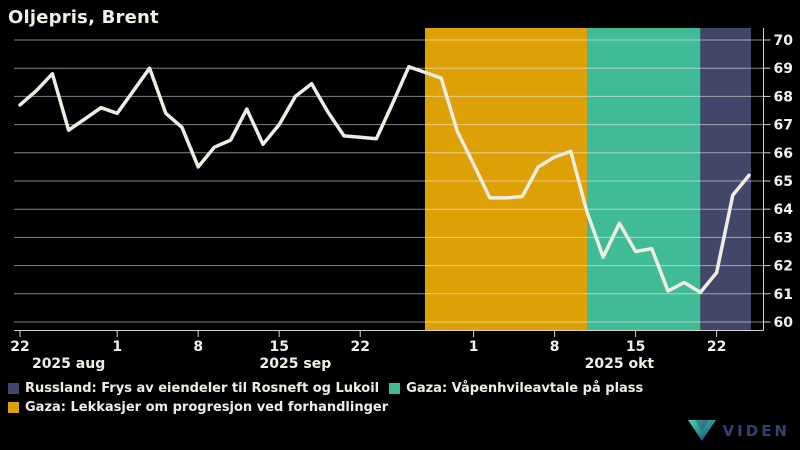  Describe the element at coordinates (783, 69) in the screenshot. I see `y-tick-label: 69` at that location.